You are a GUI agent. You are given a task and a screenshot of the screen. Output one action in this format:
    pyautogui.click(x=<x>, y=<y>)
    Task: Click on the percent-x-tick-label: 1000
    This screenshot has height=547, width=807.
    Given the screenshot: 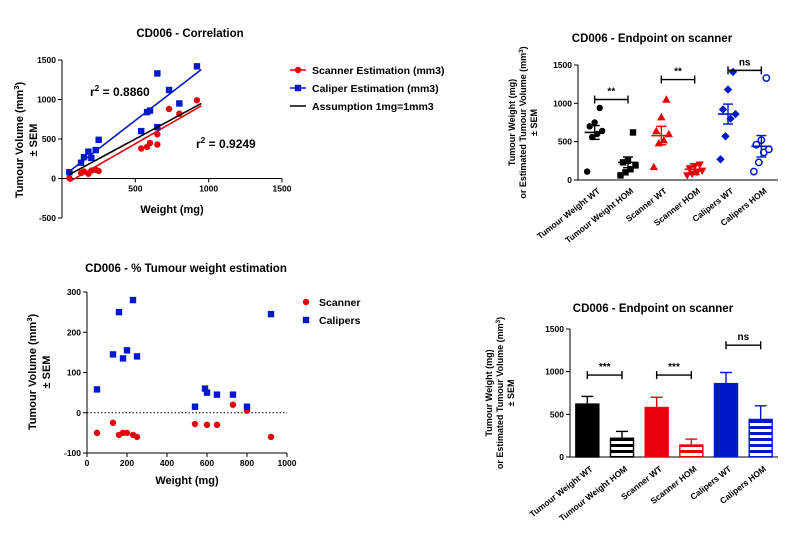 What is the action you would take?
    pyautogui.click(x=287, y=463)
    